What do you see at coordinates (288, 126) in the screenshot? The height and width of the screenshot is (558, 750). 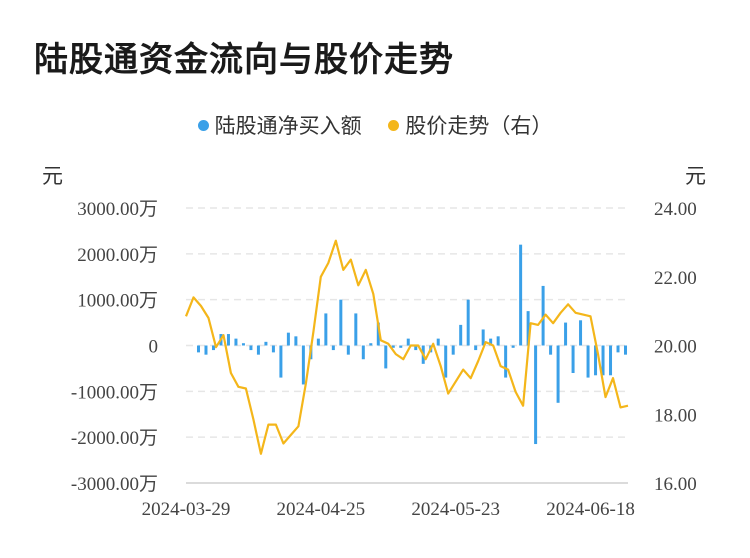 I see `legend-label-net-buy: 陆股通净买入额` at bounding box center [288, 126].